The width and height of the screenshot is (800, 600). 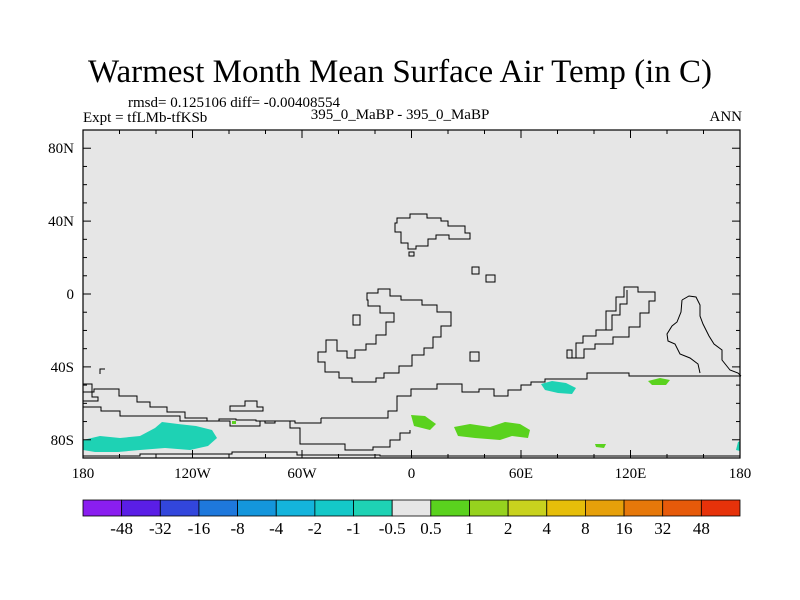 What do you see at coordinates (411, 518) in the screenshot?
I see `colorbar: -48 -32 -16 -8 -4 -2 -1 -0.5 0.5 1 2 4 8 16 32 48` at bounding box center [411, 518].